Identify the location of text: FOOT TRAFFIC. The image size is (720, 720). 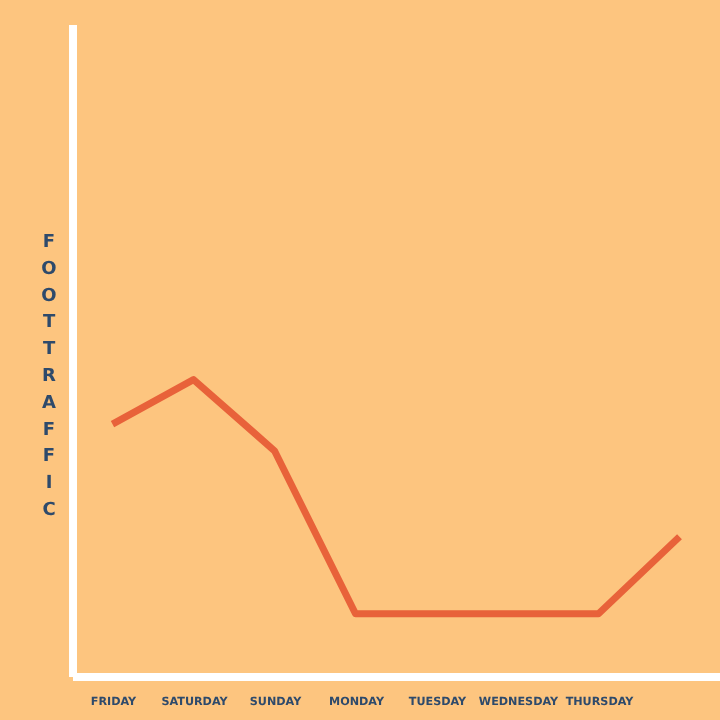
(49, 377).